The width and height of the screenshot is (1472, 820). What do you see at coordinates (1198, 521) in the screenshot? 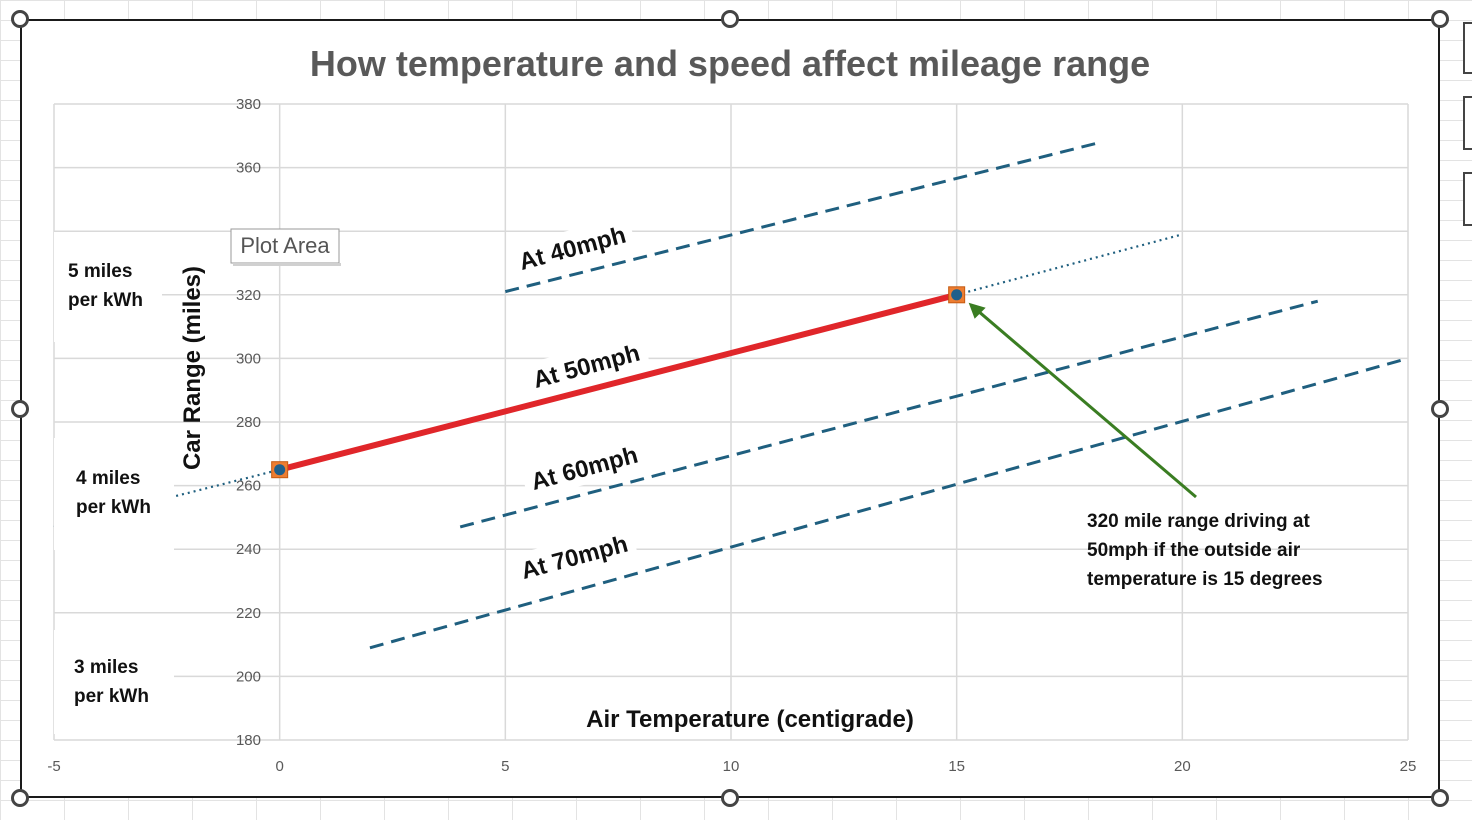
I see `annotation-text-line: 320 mile range driving at` at bounding box center [1198, 521].